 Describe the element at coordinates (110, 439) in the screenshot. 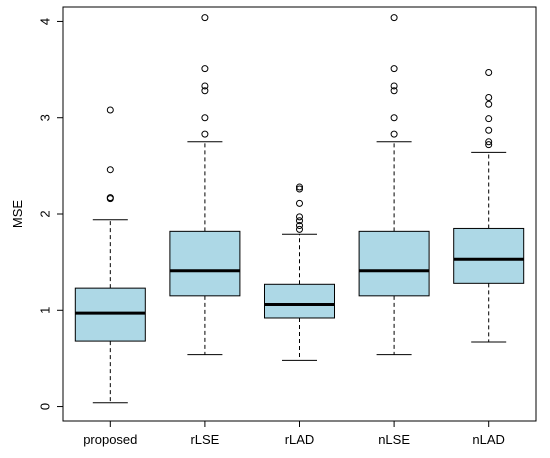

I see `x-tick-label: proposed` at that location.